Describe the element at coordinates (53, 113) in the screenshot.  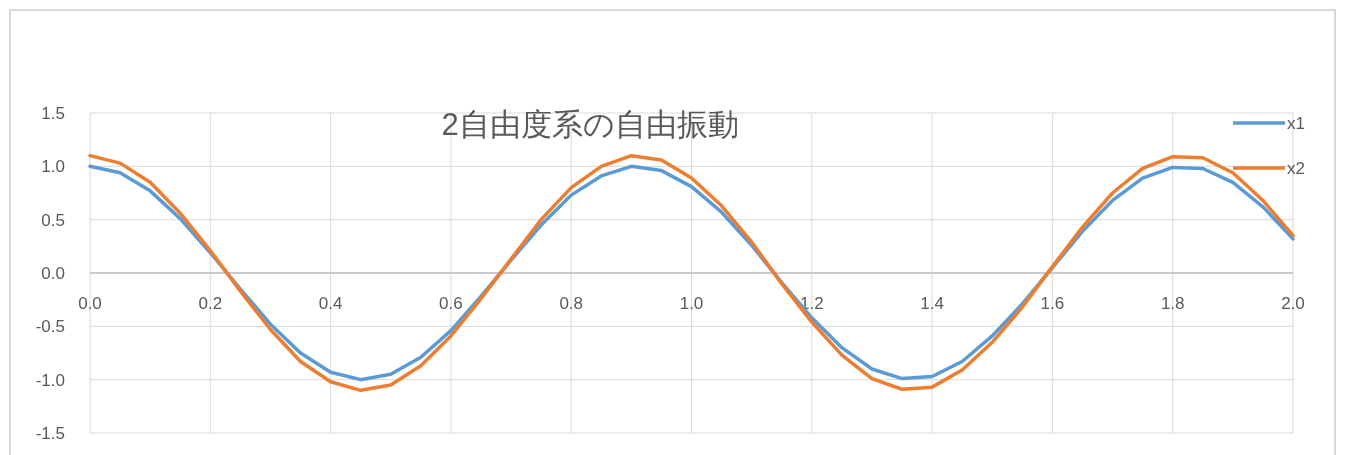
I see `y-tick-label: 1.5` at that location.